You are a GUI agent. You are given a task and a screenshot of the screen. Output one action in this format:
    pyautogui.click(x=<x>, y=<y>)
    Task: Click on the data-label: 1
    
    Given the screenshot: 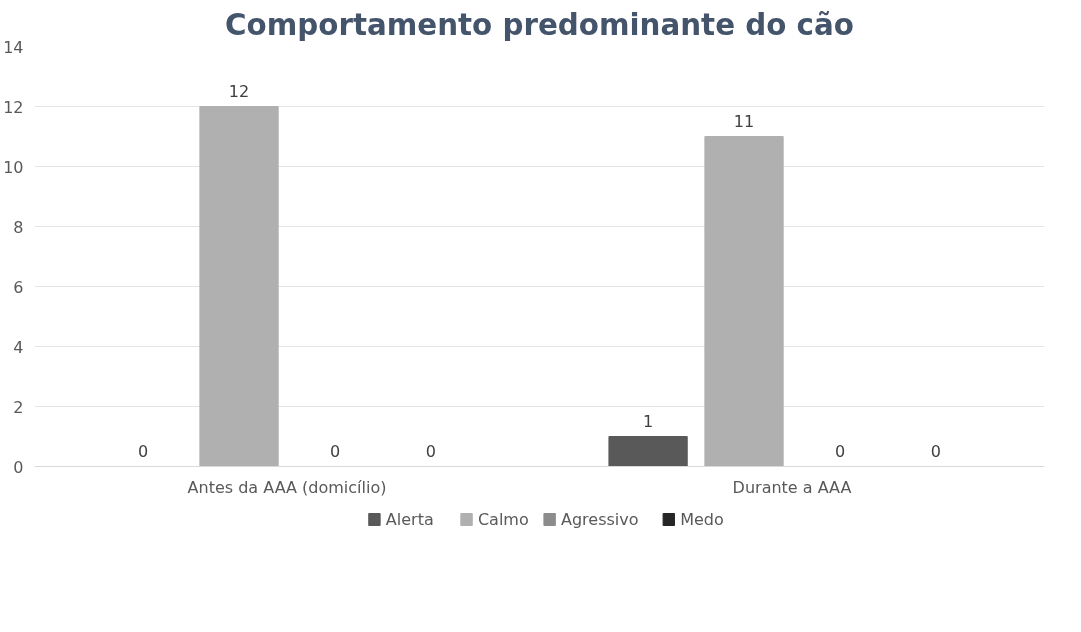 What is the action you would take?
    pyautogui.click(x=648, y=421)
    